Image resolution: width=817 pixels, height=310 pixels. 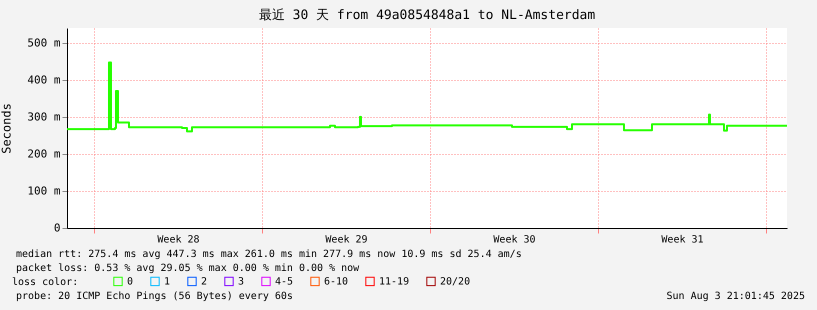 What do you see at coordinates (269, 254) in the screenshot?
I see `text: median rtt: 275.4 ms avg 447.3 ms max 261.0 ms min 277.9 ms now 10.9 ms sd 25.4 am/s` at bounding box center [269, 254].